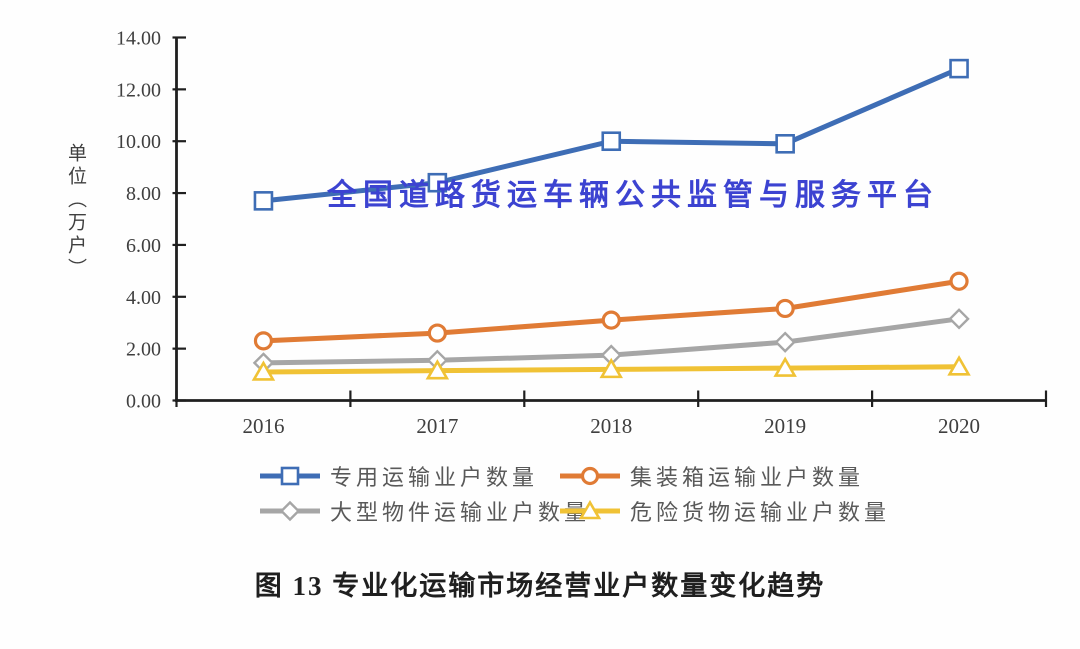  I want to click on legend-item-oversize-cargo-transport: 大型物件运输业户数量, so click(424, 511).